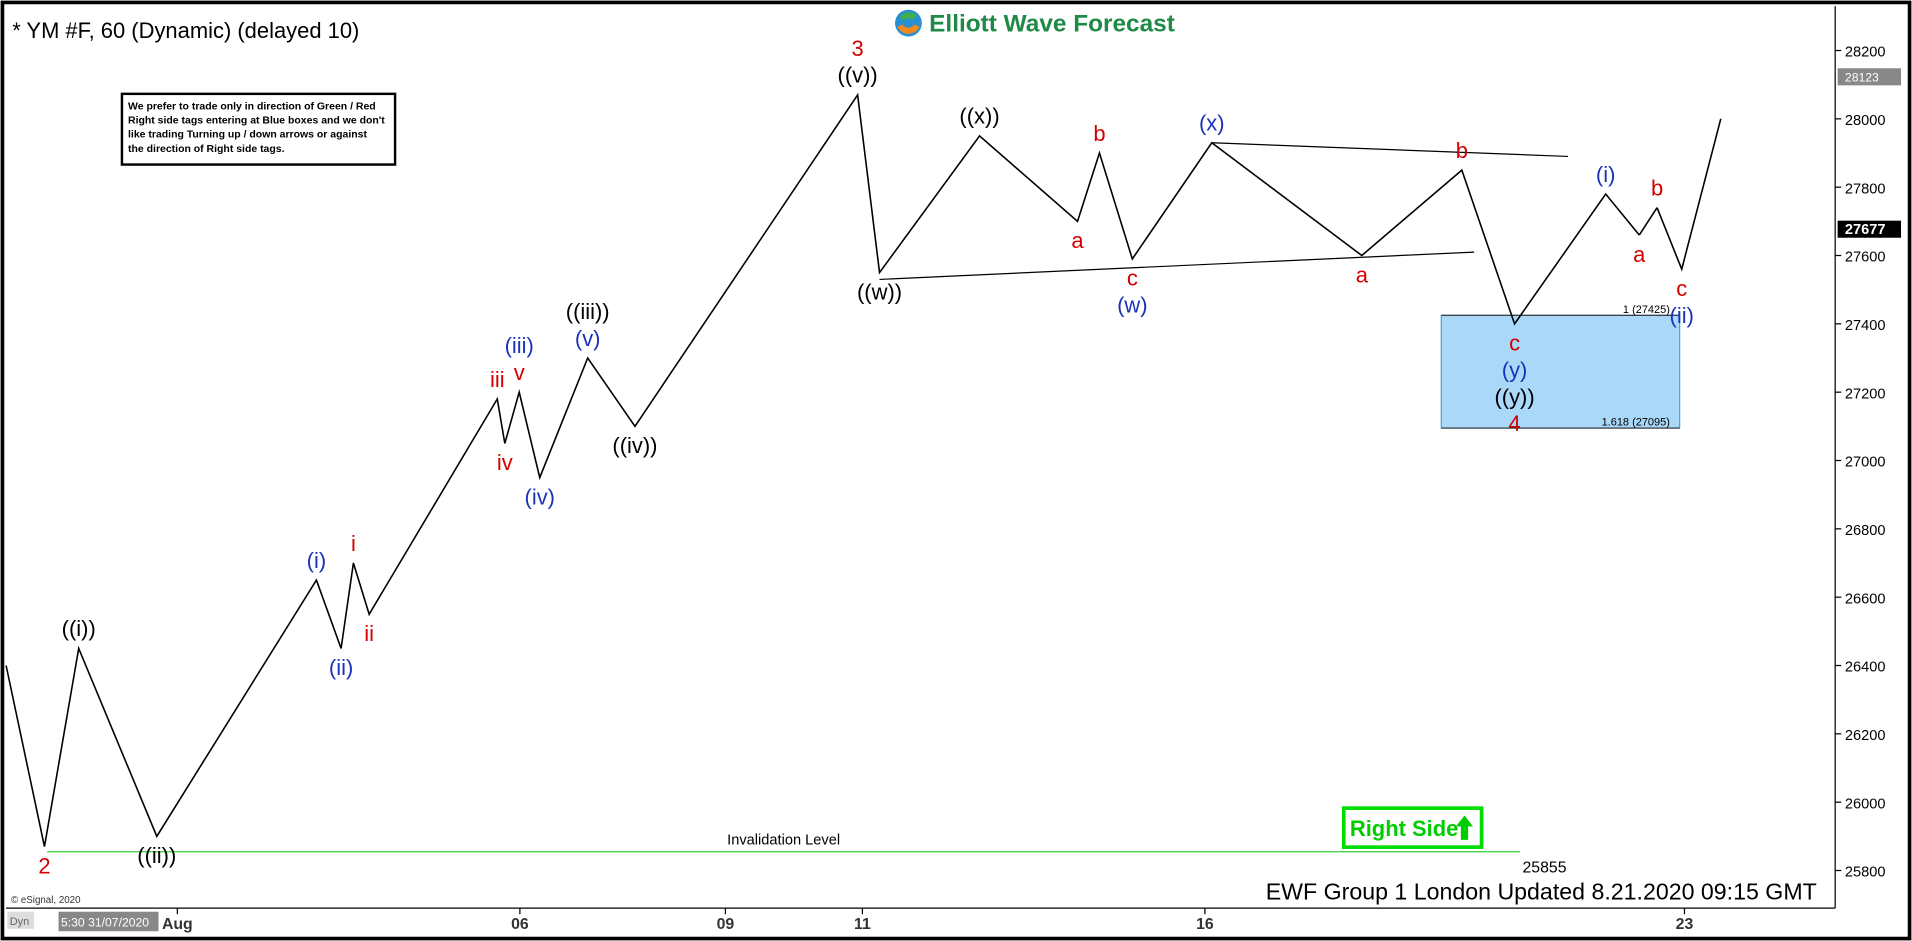 The image size is (1912, 941). I want to click on price-marker-label: 28123, so click(1862, 78).